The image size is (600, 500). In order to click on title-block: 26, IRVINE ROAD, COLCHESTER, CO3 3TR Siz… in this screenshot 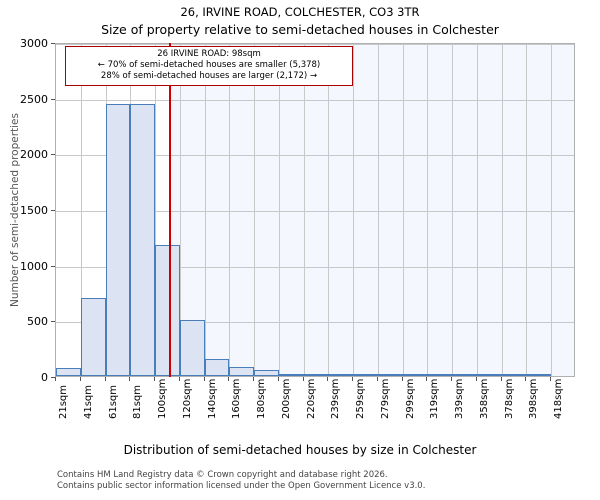, I will do `click(300, 21)`.